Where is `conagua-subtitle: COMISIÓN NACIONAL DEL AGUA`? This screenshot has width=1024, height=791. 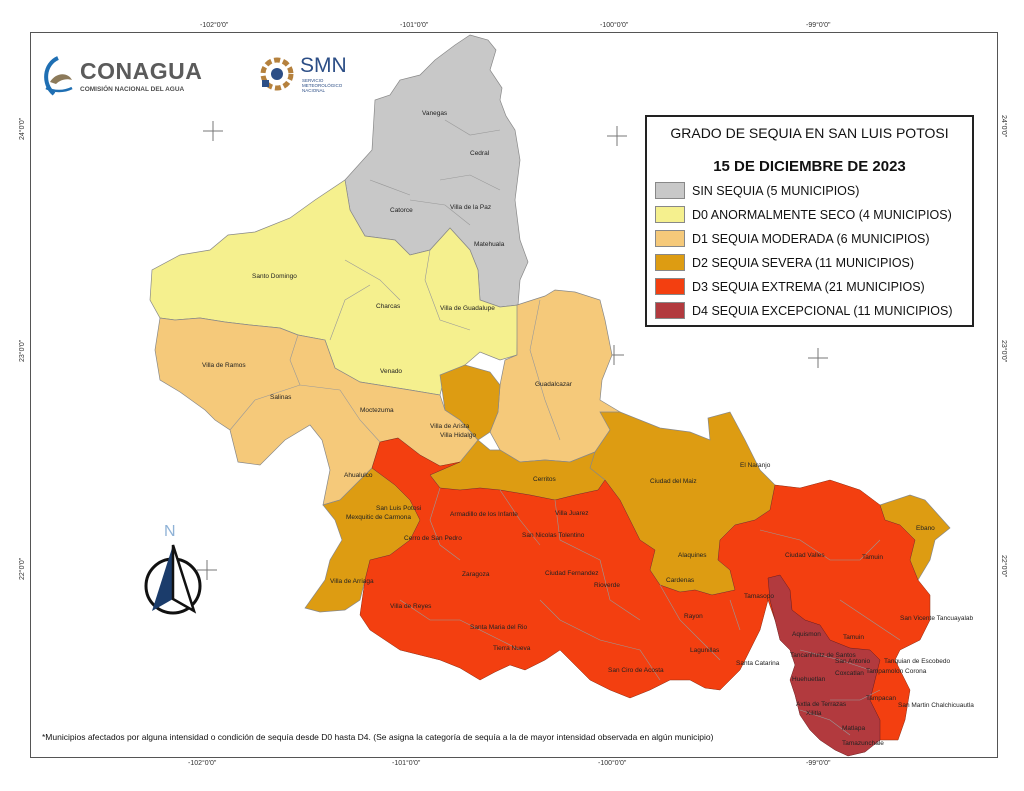 conagua-subtitle: COMISIÓN NACIONAL DEL AGUA is located at coordinates (132, 89).